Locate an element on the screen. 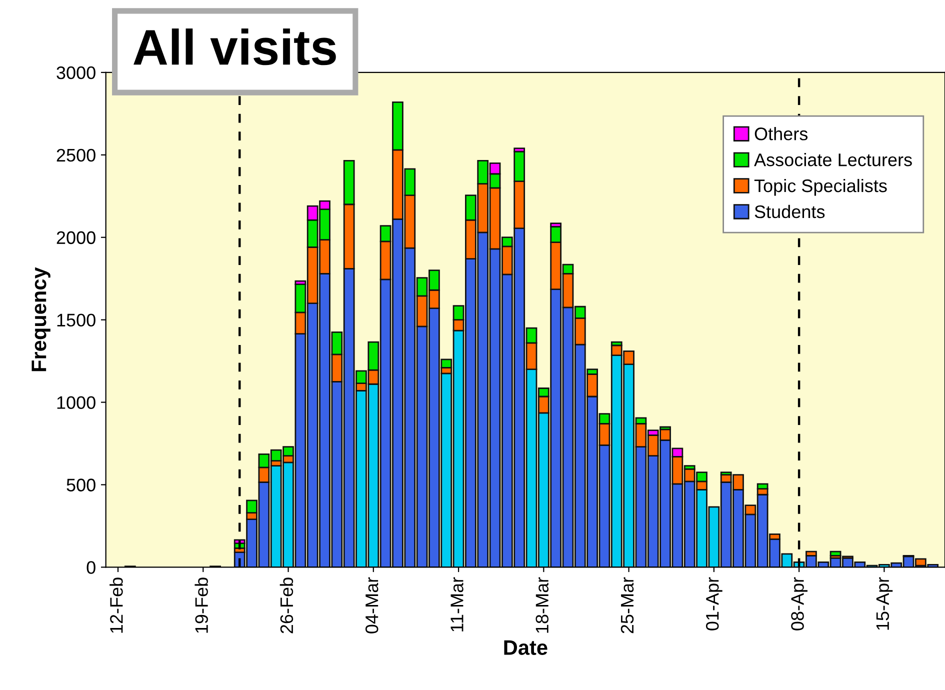  x-tick-label: 08-Apr is located at coordinates (799, 603).